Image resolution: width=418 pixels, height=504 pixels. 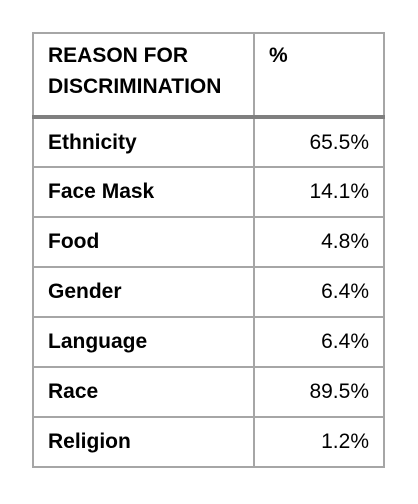 What do you see at coordinates (143, 292) in the screenshot?
I see `reason-cell: Gender` at bounding box center [143, 292].